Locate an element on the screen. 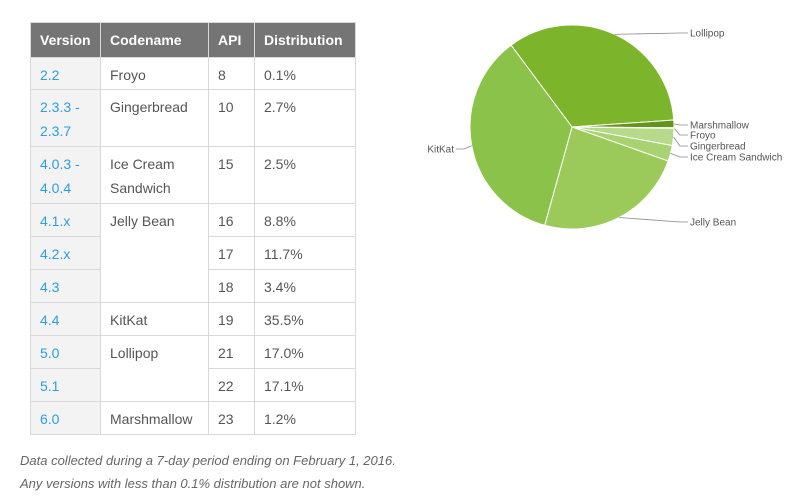 This screenshot has height=504, width=810. table-row: 4.3 18 3.4% is located at coordinates (193, 286).